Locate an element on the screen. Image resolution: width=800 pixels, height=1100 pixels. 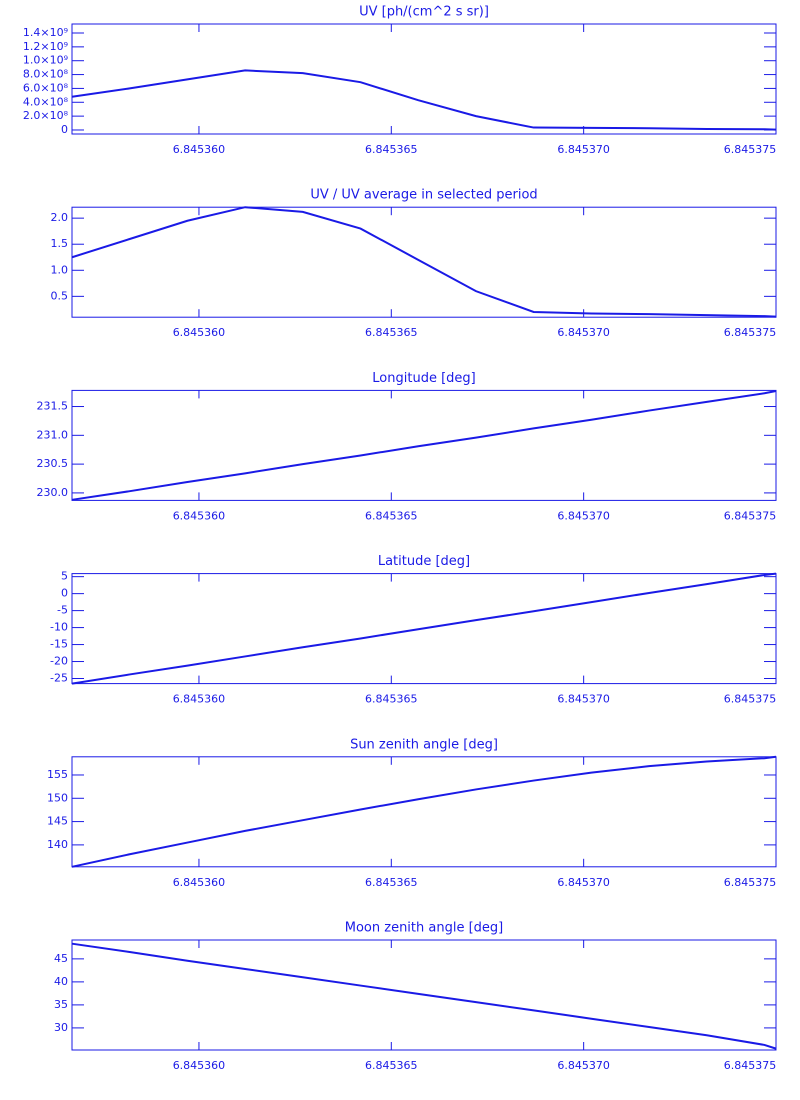
y-tick-label: -15 is located at coordinates (59, 644).